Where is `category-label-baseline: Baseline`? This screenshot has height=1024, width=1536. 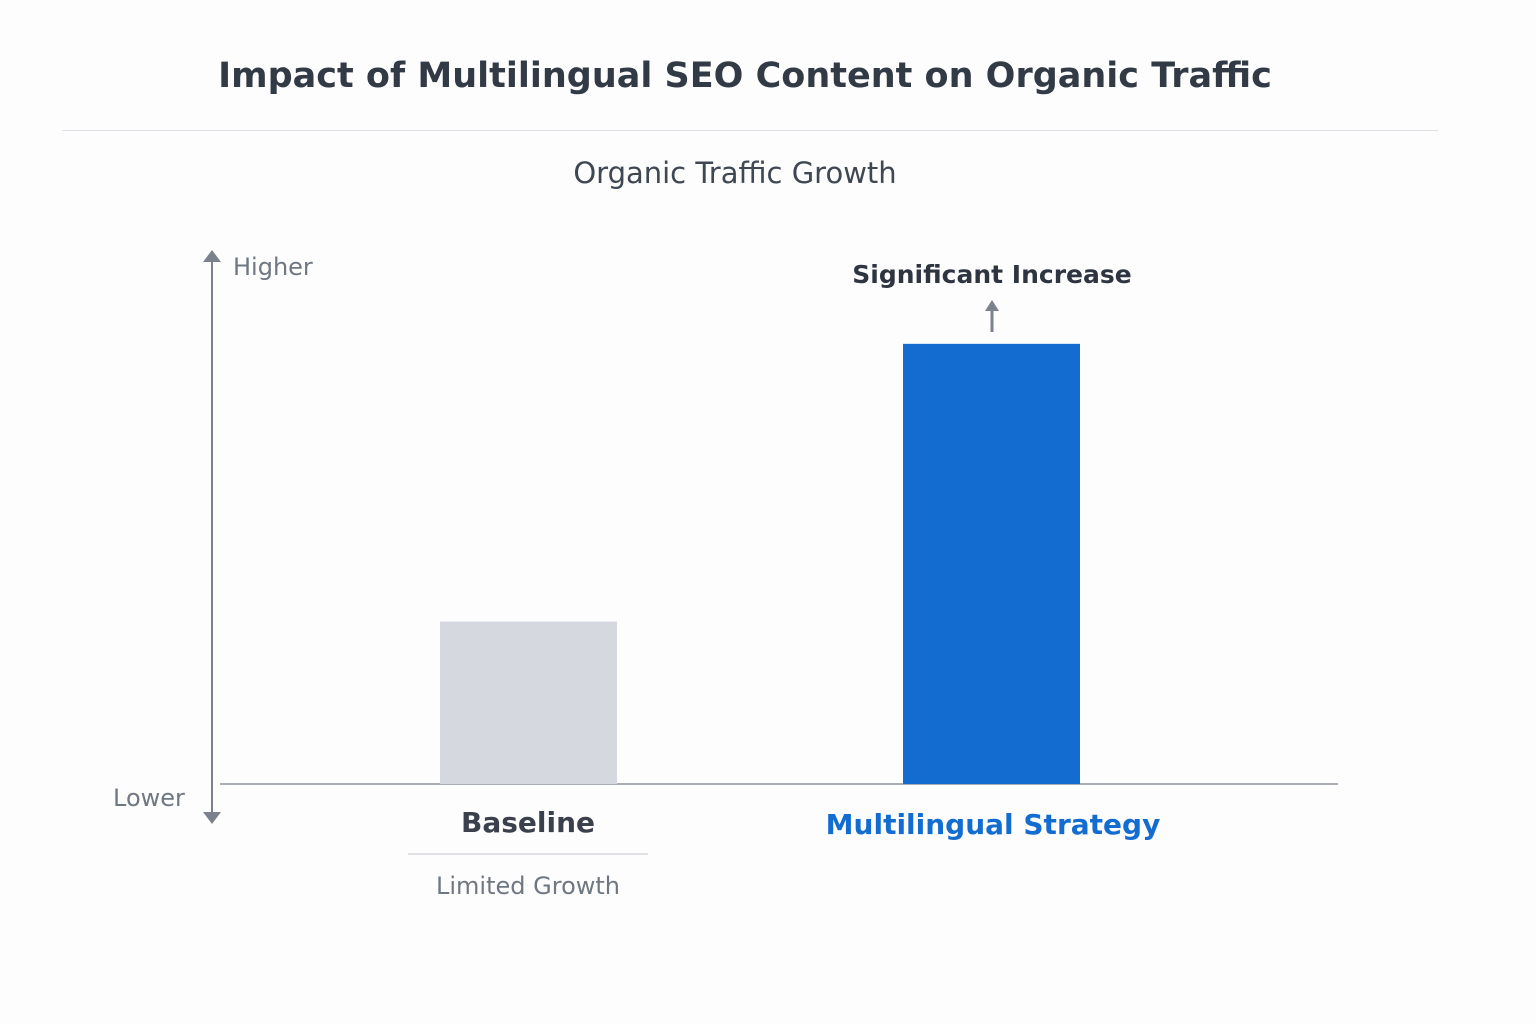
category-label-baseline: Baseline is located at coordinates (527, 822).